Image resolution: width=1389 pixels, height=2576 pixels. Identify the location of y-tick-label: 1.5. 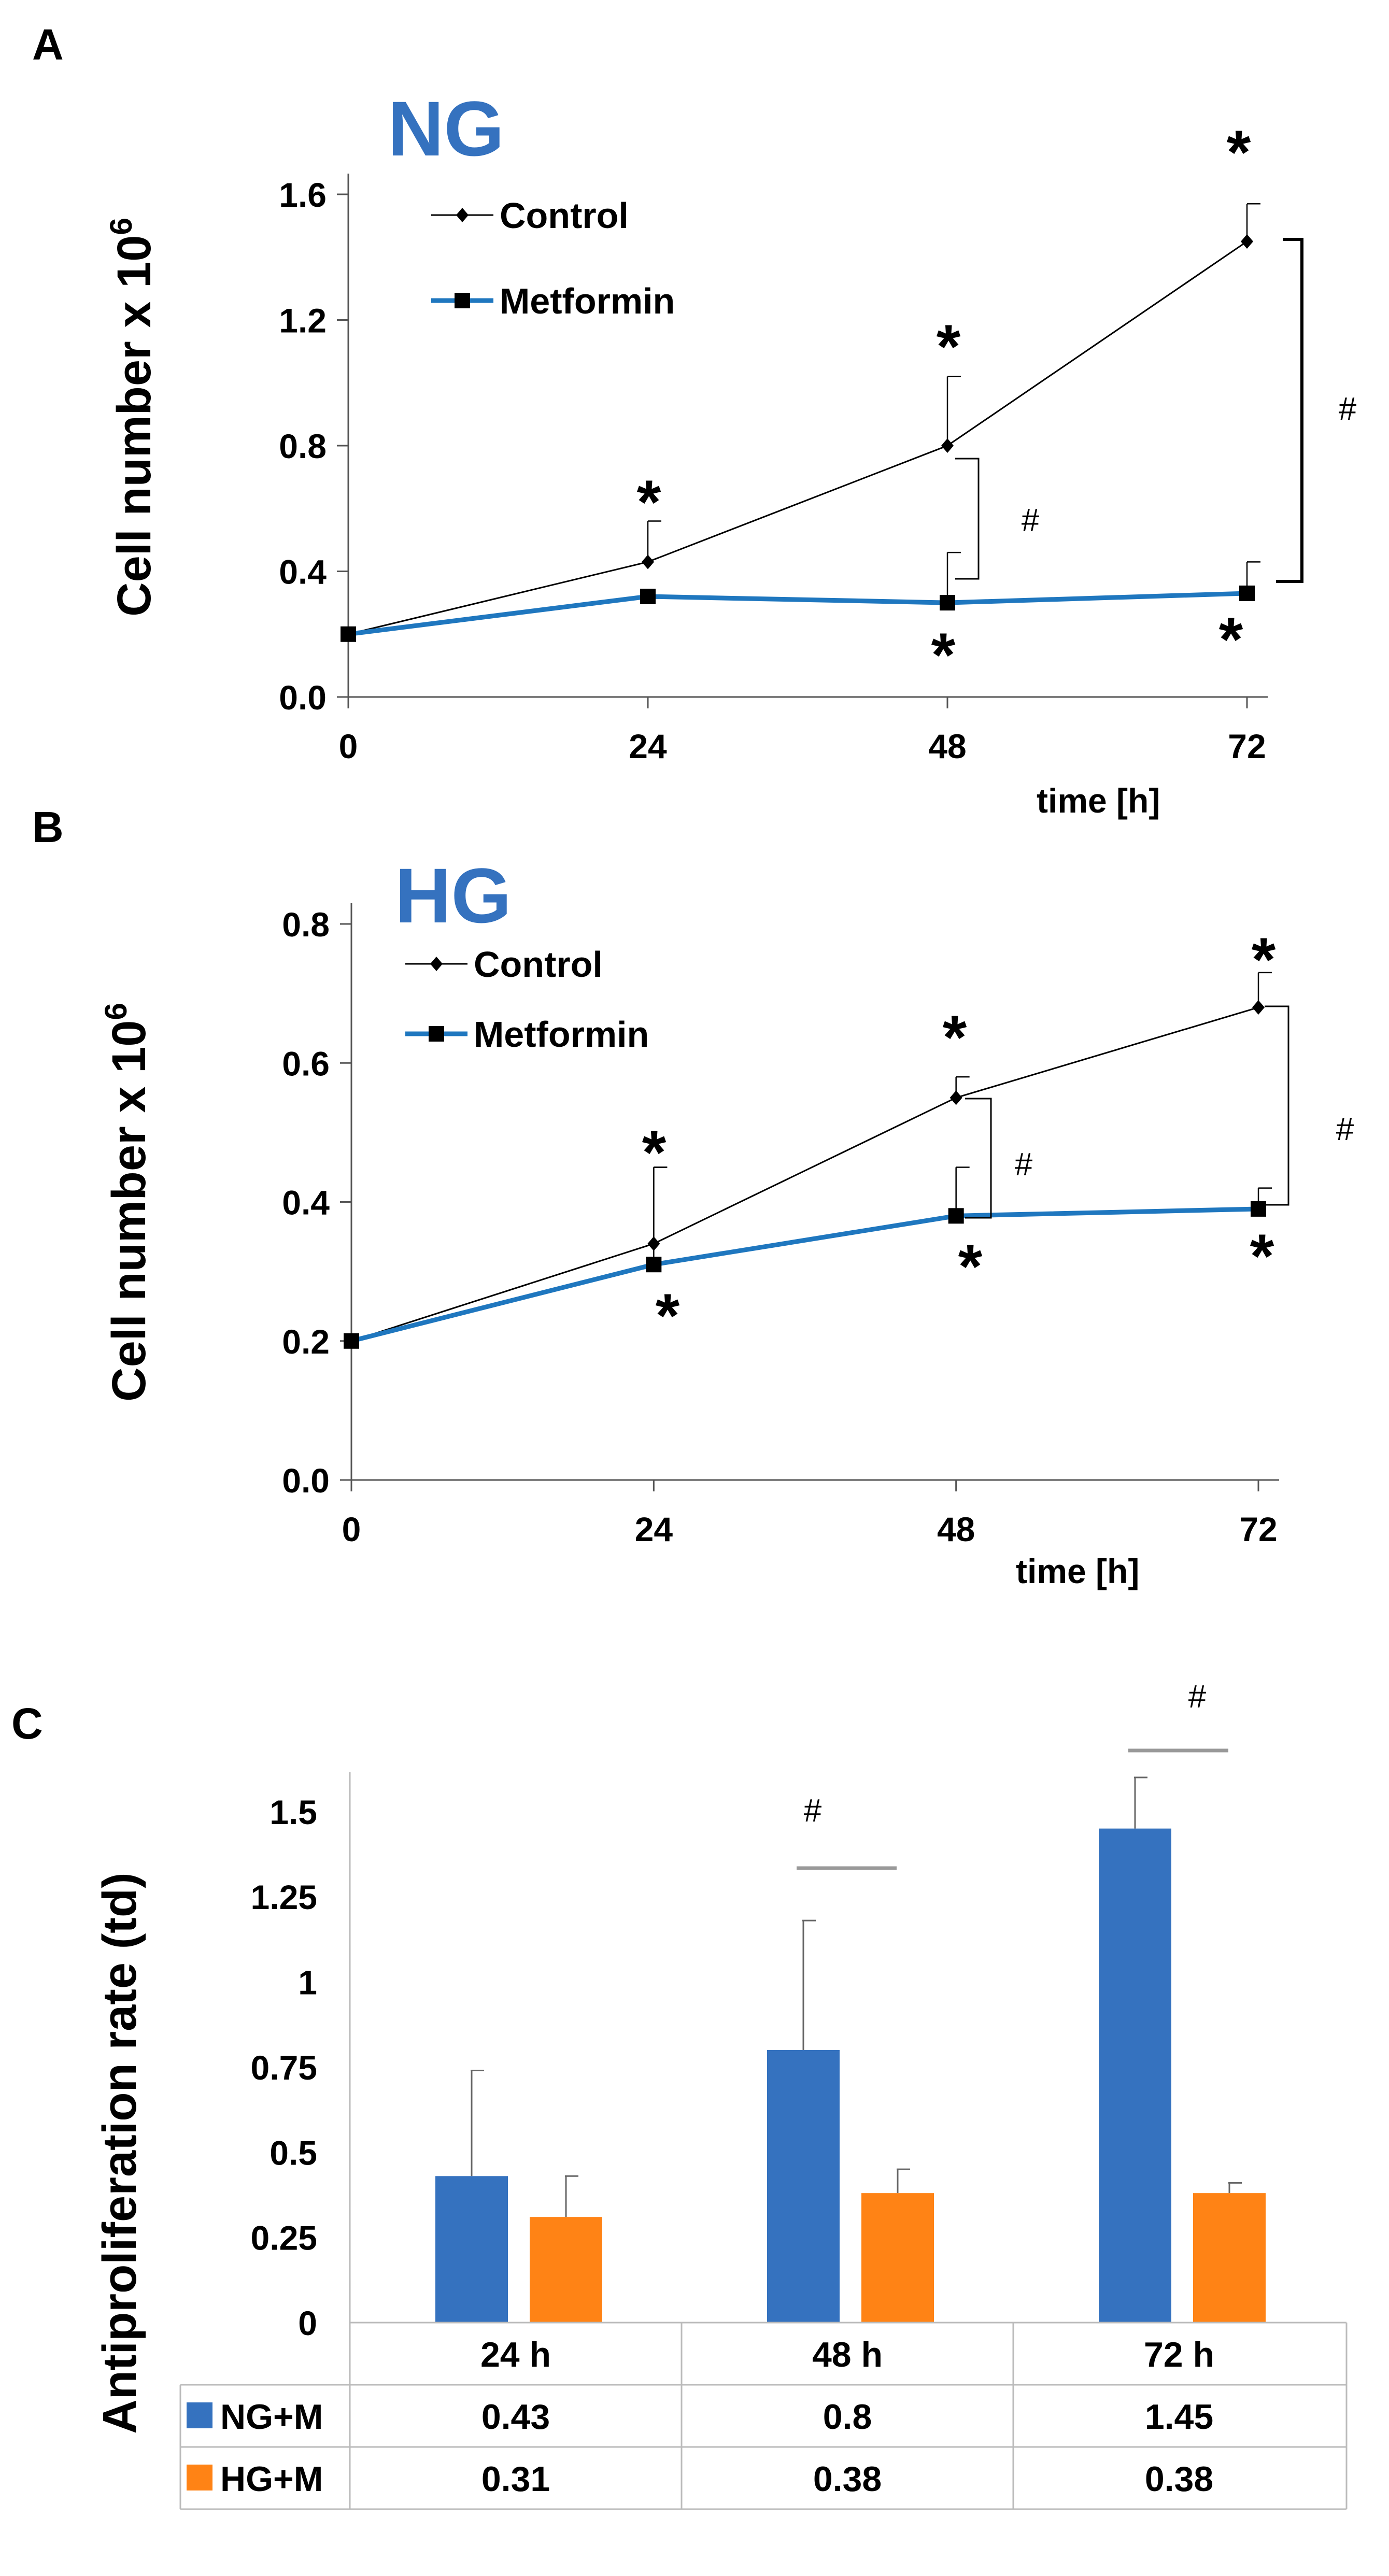
(294, 1812).